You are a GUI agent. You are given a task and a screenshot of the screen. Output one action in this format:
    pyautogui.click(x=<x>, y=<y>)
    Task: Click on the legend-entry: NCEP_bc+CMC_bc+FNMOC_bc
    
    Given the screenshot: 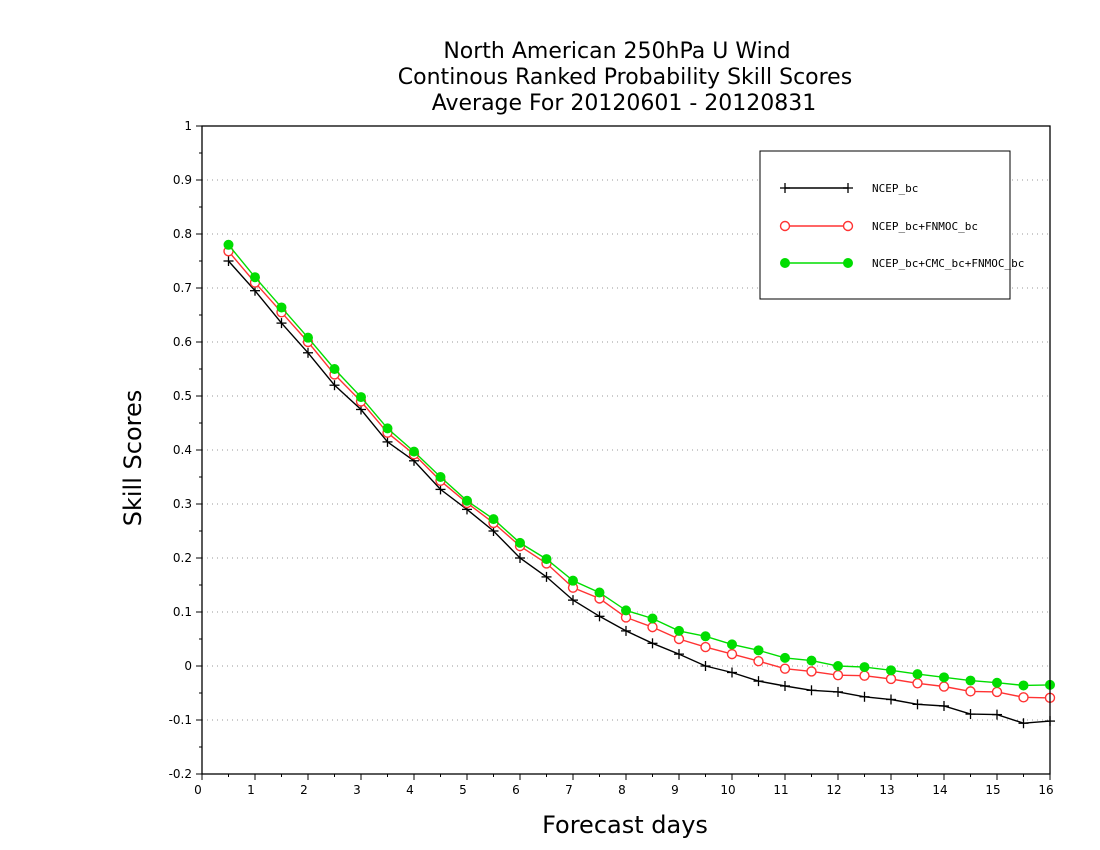 What is the action you would take?
    pyautogui.click(x=902, y=263)
    